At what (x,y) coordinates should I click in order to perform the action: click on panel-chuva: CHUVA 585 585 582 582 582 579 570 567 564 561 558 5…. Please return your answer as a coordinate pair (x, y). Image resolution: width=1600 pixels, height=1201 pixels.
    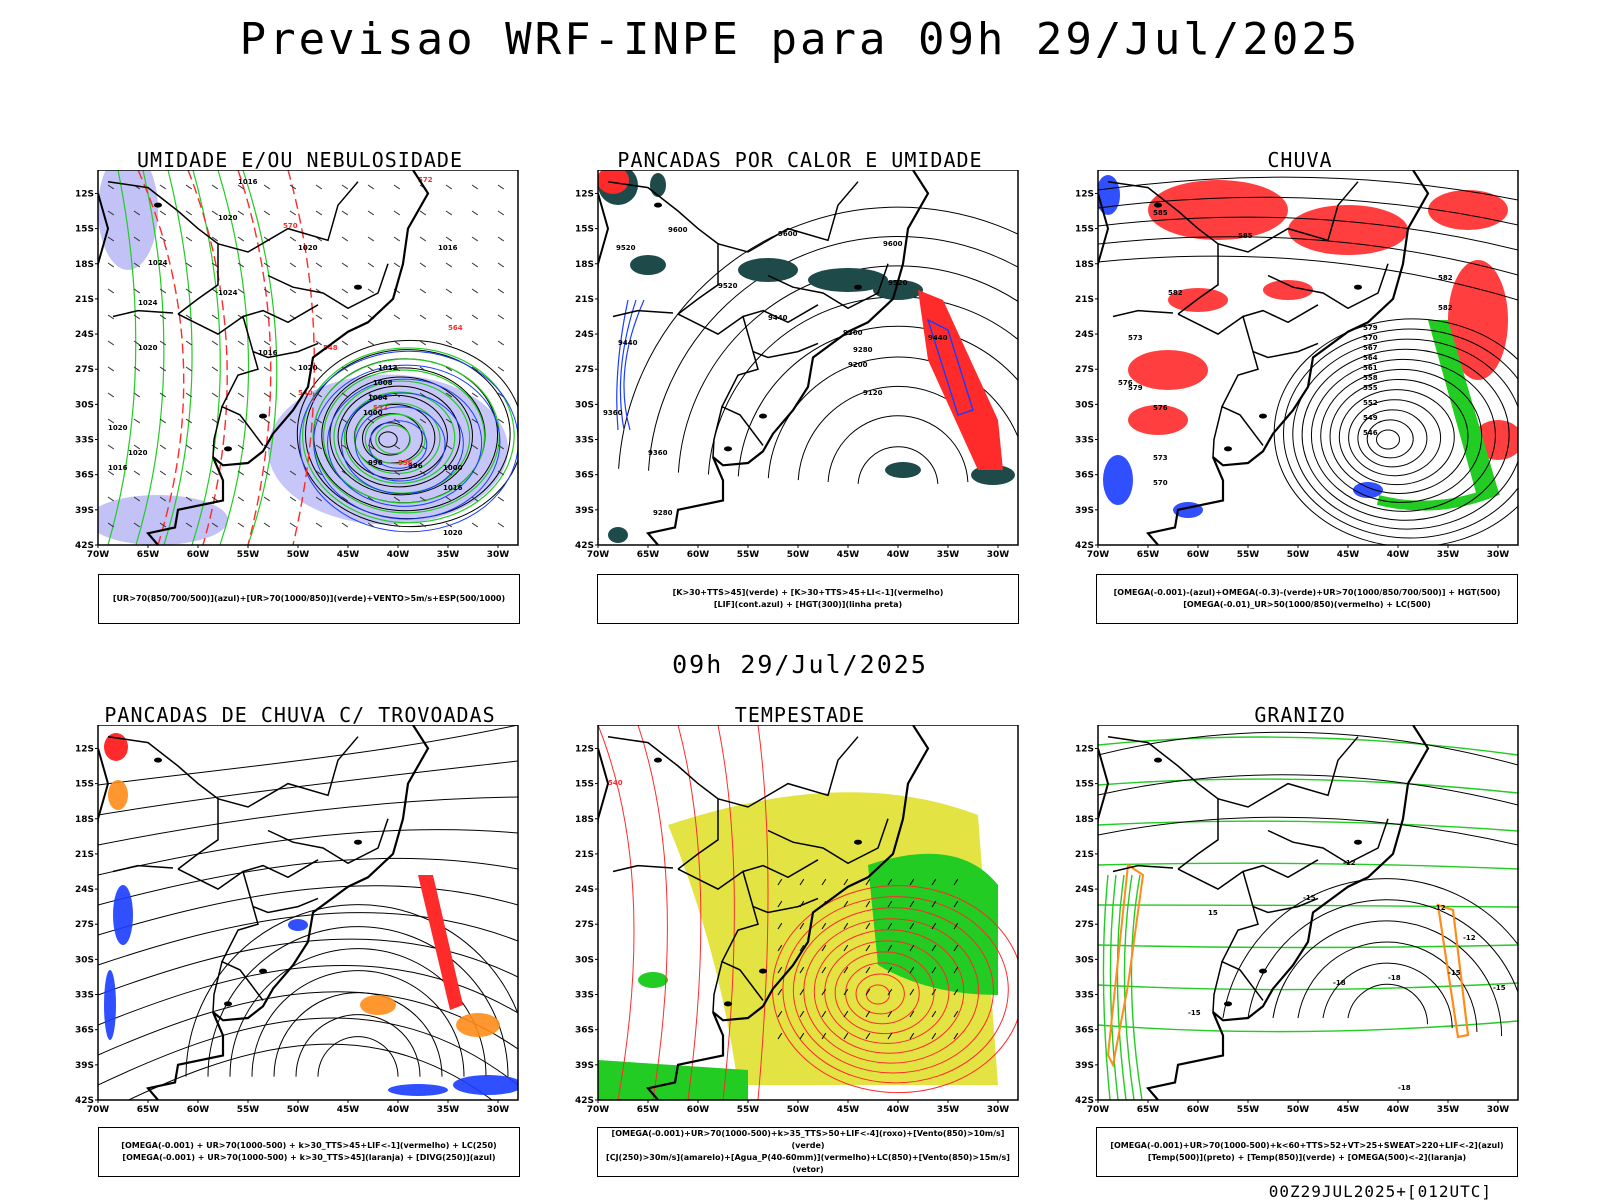
    Looking at the image, I should click on (1300, 383).